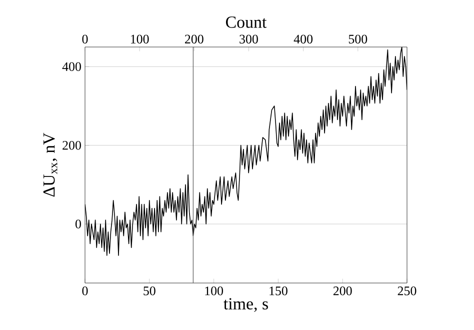 This screenshot has width=474, height=330. Describe the element at coordinates (407, 291) in the screenshot. I see `x-tick-label: 250` at that location.